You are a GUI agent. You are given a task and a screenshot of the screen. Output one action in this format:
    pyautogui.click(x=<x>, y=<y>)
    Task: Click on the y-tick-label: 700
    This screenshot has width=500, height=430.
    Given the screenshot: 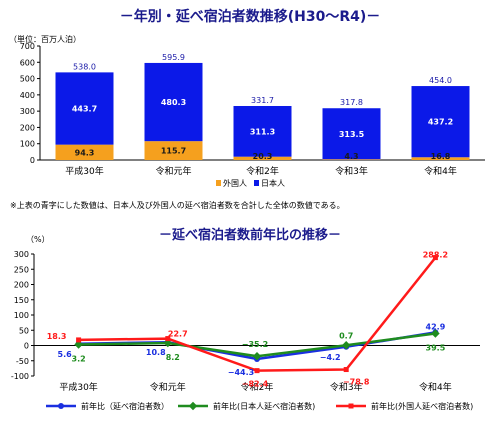 What is the action you would take?
    pyautogui.click(x=27, y=46)
    